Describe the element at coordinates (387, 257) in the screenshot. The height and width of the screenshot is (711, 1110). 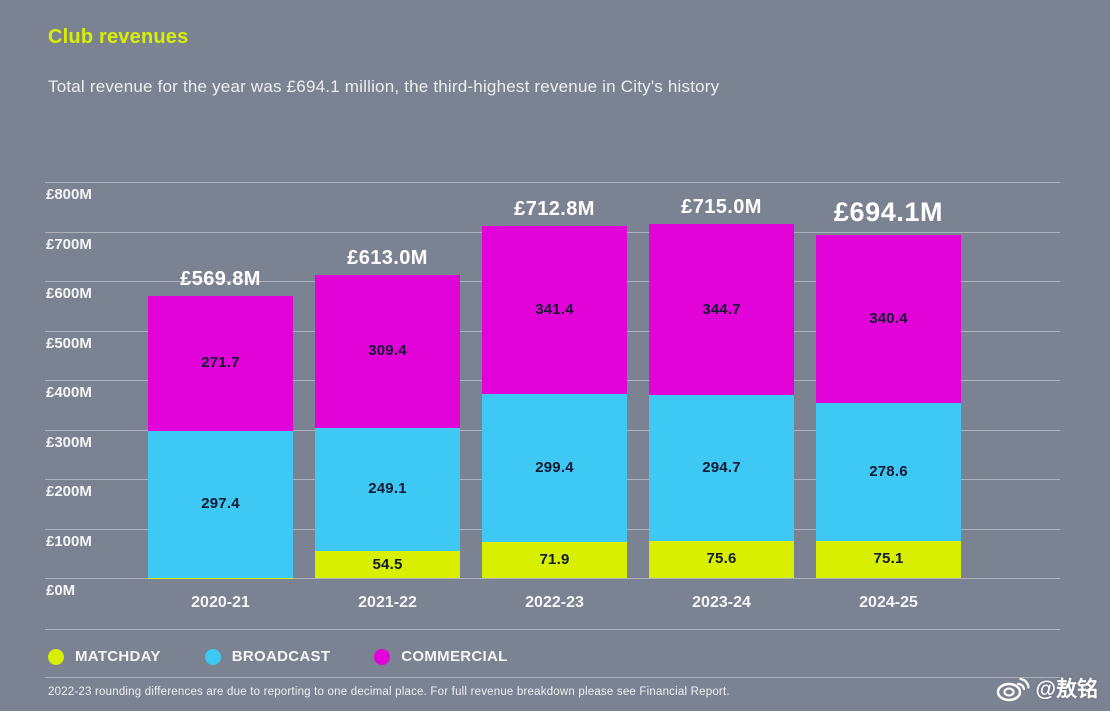
I see `total-revenue-label: £613.0M` at that location.